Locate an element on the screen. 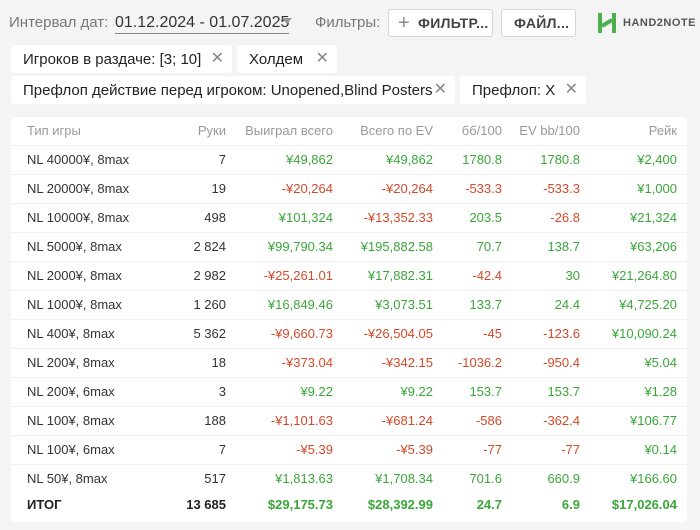 The image size is (700, 530). table-cell: -¥9,660.73 is located at coordinates (289, 333).